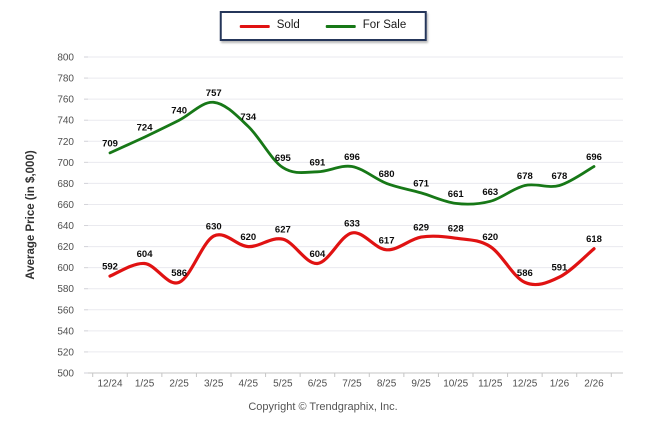 The width and height of the screenshot is (646, 434). Describe the element at coordinates (214, 384) in the screenshot. I see `x-tick-label: 3/25` at that location.